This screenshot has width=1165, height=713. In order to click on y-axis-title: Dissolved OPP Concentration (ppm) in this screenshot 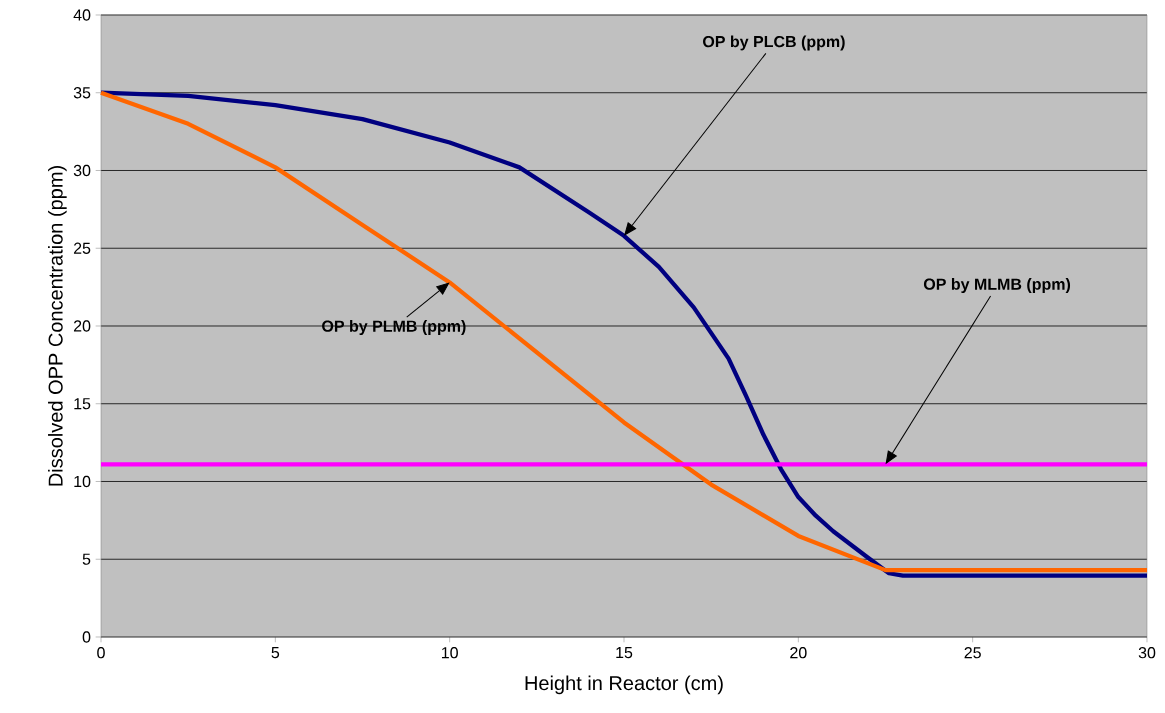, I will do `click(57, 326)`.